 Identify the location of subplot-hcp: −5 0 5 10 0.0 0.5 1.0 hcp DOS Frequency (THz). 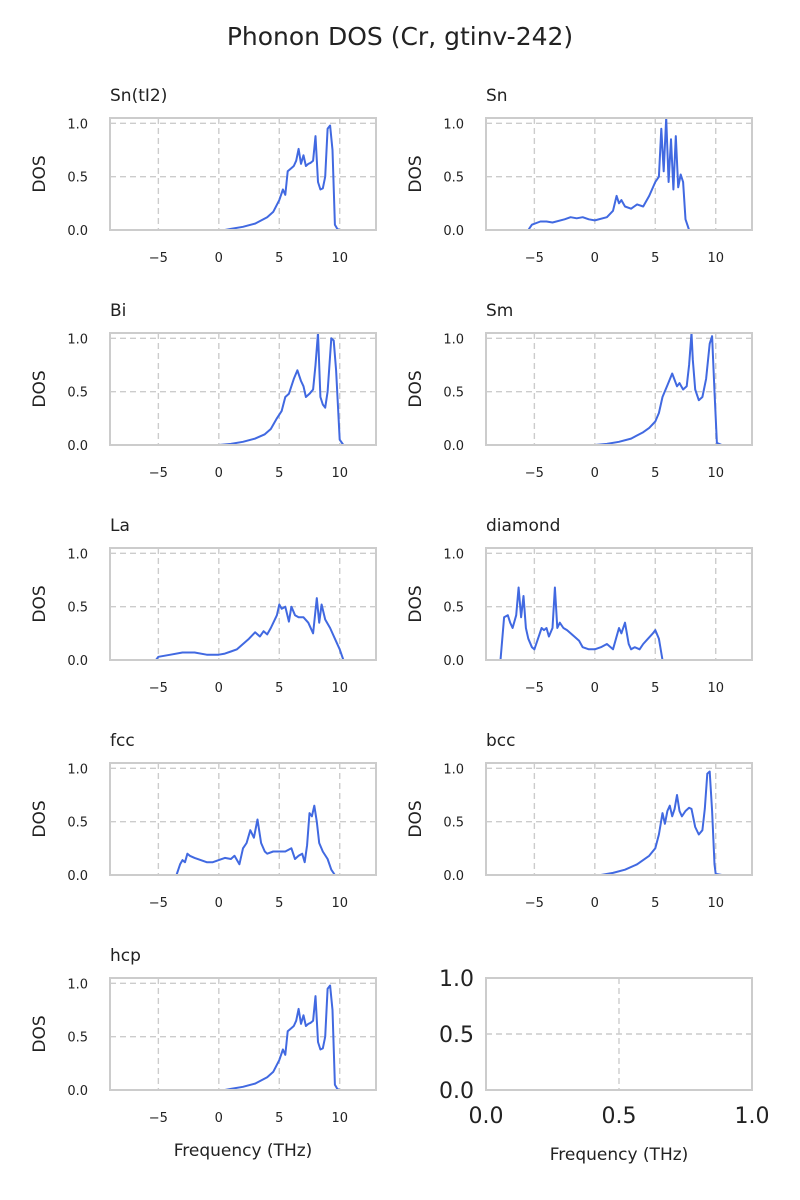
(203, 1053).